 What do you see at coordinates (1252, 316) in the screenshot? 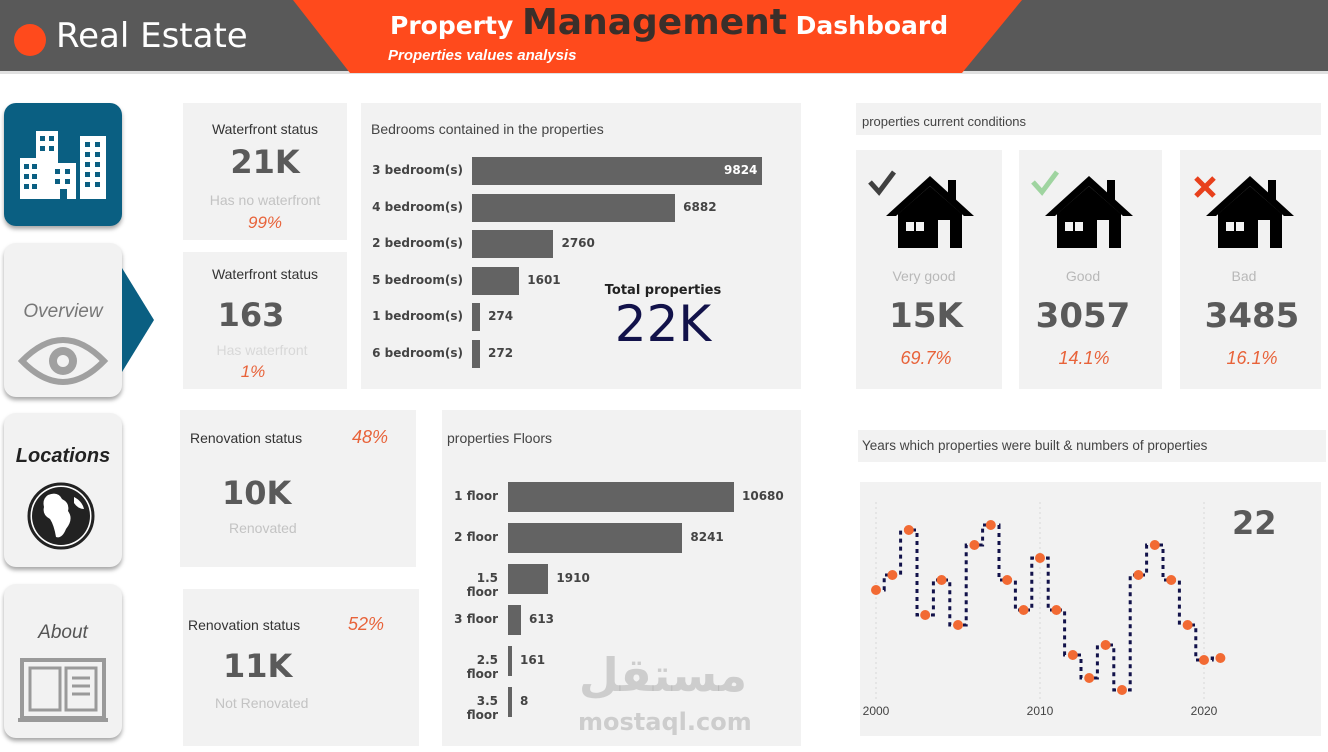
I see `condition-value-bad: 3485` at bounding box center [1252, 316].